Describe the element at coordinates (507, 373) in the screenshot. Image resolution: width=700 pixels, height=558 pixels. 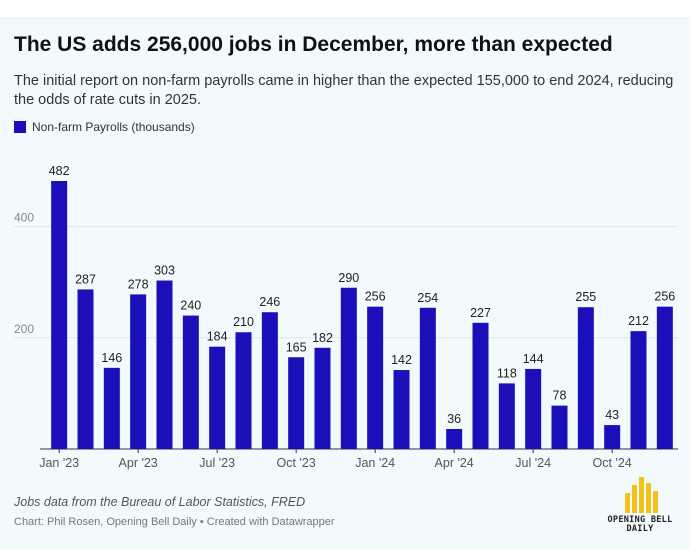
I see `bar-value-label: 118` at that location.